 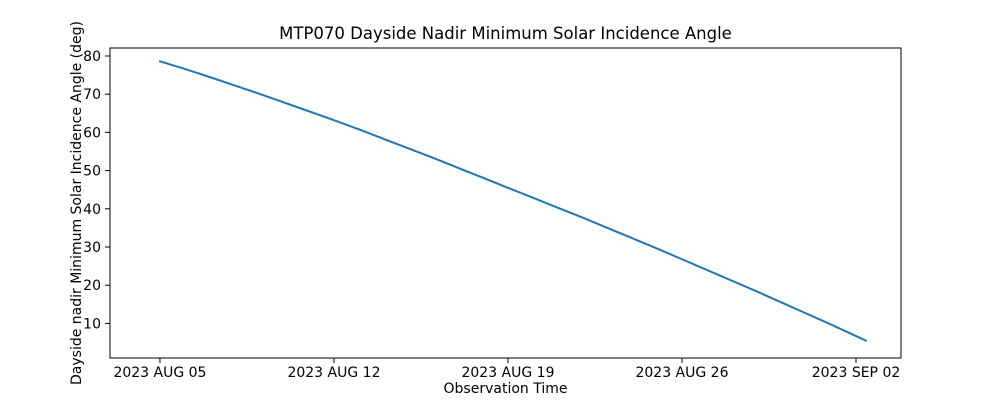 What do you see at coordinates (507, 373) in the screenshot?
I see `x-tick-label: 2023 AUG 19` at bounding box center [507, 373].